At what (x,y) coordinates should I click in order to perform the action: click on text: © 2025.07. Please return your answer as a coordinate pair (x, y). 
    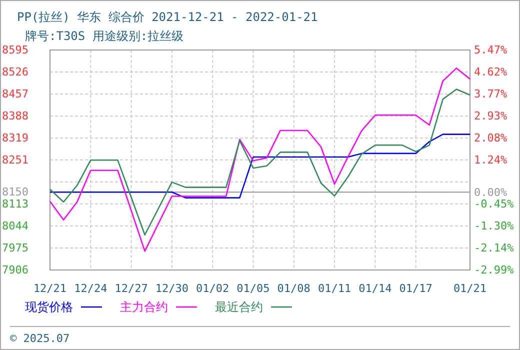
    Looking at the image, I should click on (40, 338).